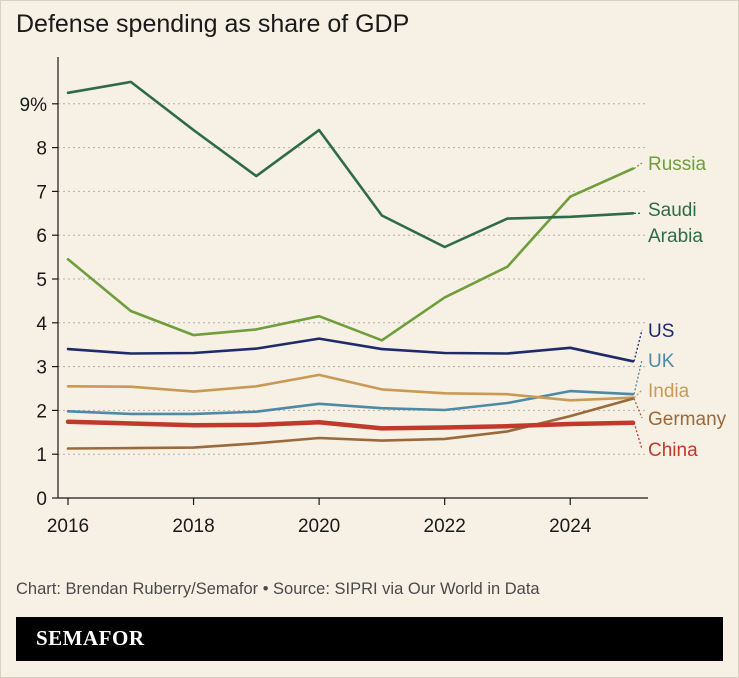  Describe the element at coordinates (570, 526) in the screenshot. I see `x-tick-label: 2024` at that location.